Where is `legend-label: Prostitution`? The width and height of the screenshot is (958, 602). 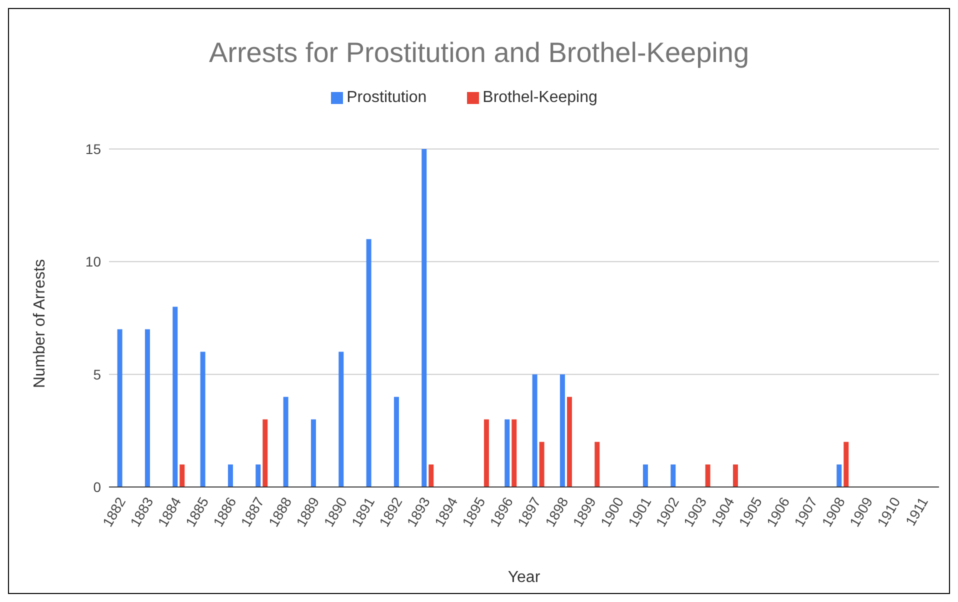 legend-label: Prostitution is located at coordinates (386, 97).